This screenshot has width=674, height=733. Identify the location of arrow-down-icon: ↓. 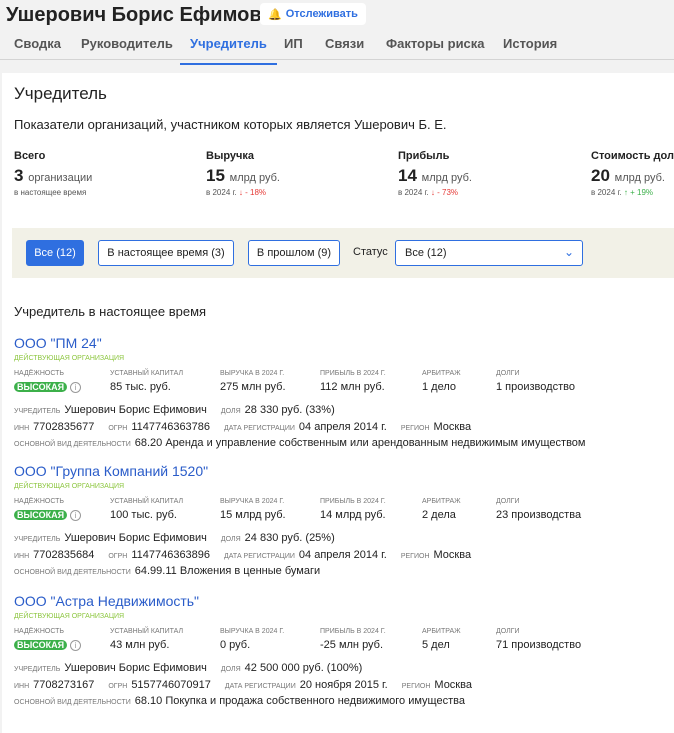
(432, 192).